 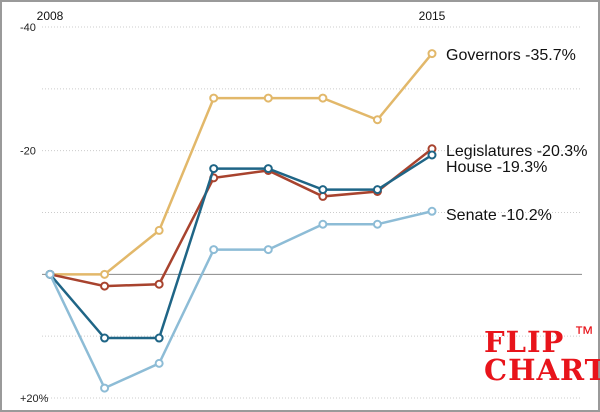 I want to click on x-tick-label: 2008, so click(x=50, y=16).